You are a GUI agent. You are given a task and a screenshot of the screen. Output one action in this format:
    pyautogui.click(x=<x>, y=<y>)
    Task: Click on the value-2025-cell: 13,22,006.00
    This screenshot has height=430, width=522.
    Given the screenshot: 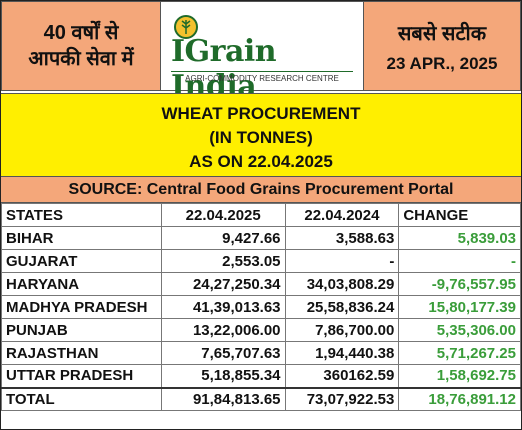 What is the action you would take?
    pyautogui.click(x=223, y=330)
    